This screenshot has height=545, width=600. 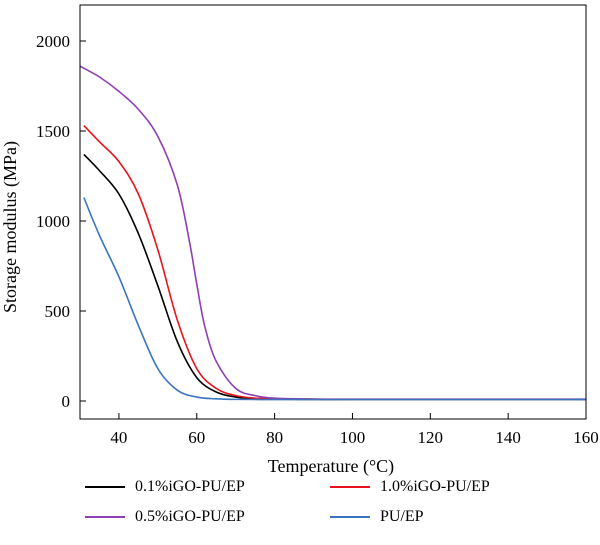 I want to click on y-tick-label: 0, so click(x=66, y=401).